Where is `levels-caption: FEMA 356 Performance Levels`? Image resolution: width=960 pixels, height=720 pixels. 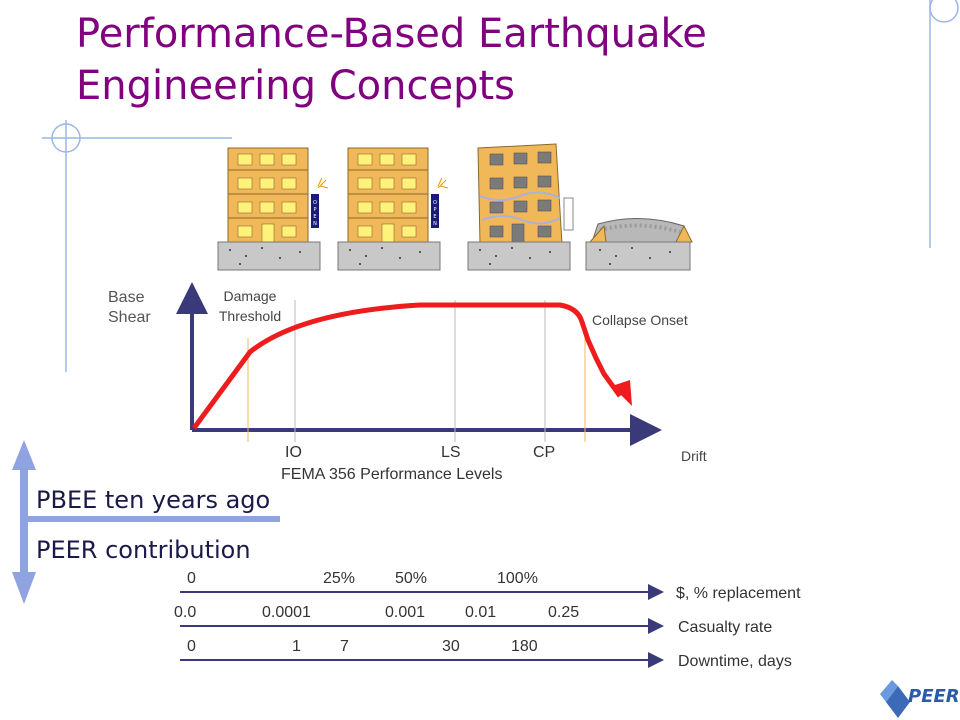
levels-caption: FEMA 356 Performance Levels is located at coordinates (392, 474).